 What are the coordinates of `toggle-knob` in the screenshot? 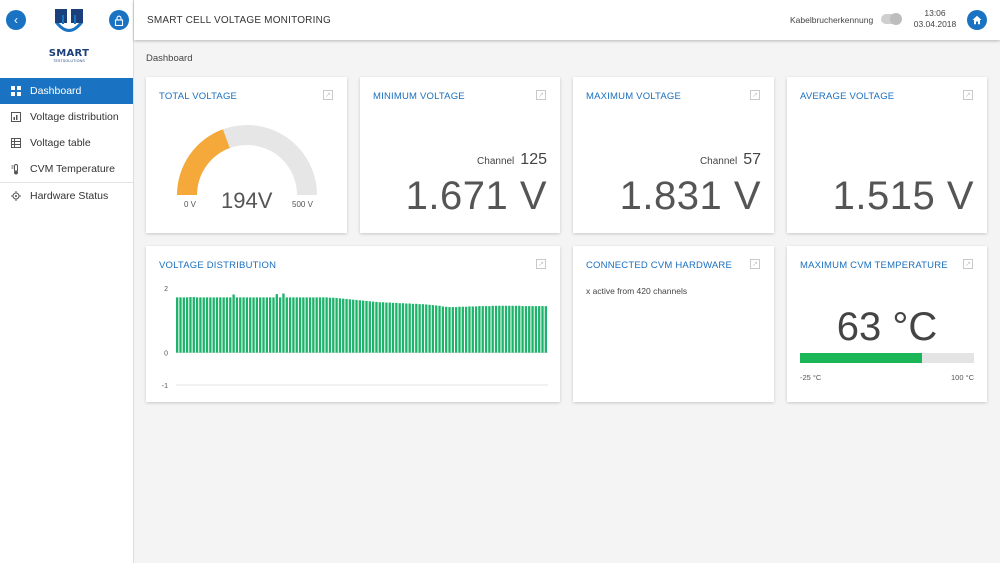 It's located at (896, 19).